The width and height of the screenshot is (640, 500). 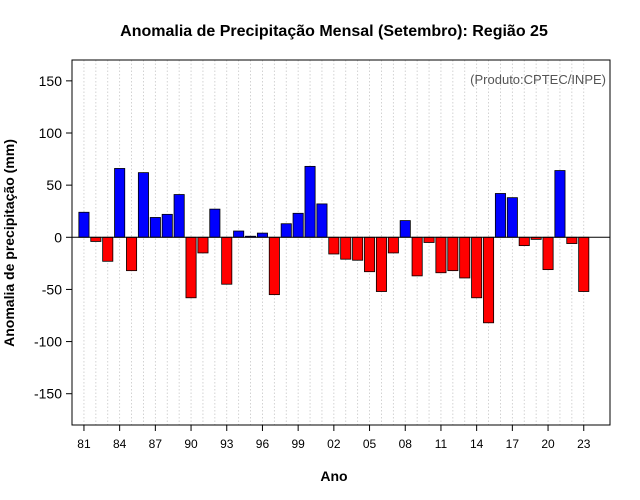 I want to click on bar-1996, so click(x=262, y=235).